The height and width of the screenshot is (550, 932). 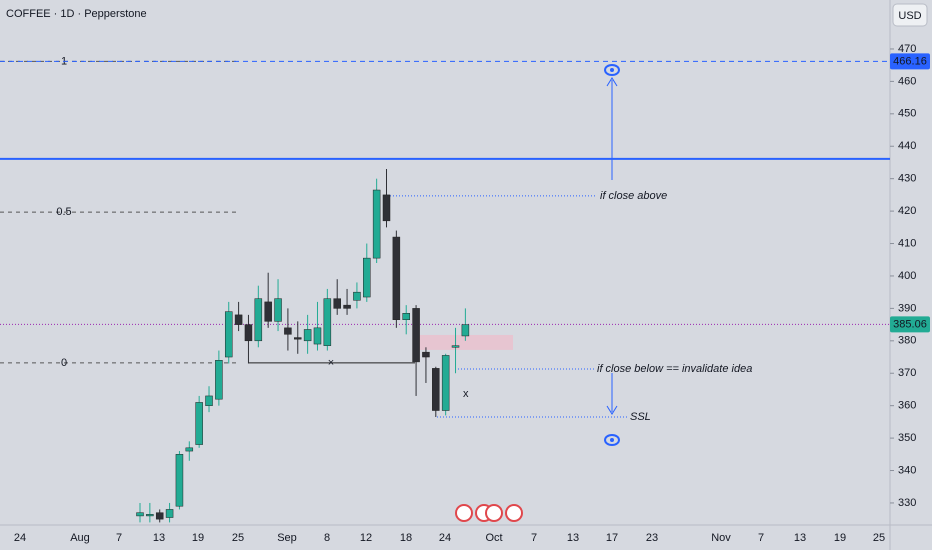 I want to click on x-tick-label: Nov, so click(x=721, y=538).